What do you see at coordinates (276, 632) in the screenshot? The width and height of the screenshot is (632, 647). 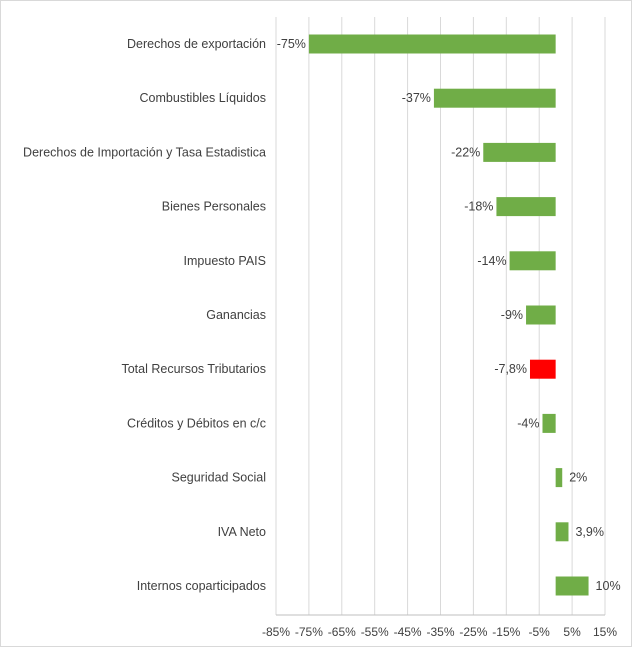 I see `x-tick-label: -85%` at bounding box center [276, 632].